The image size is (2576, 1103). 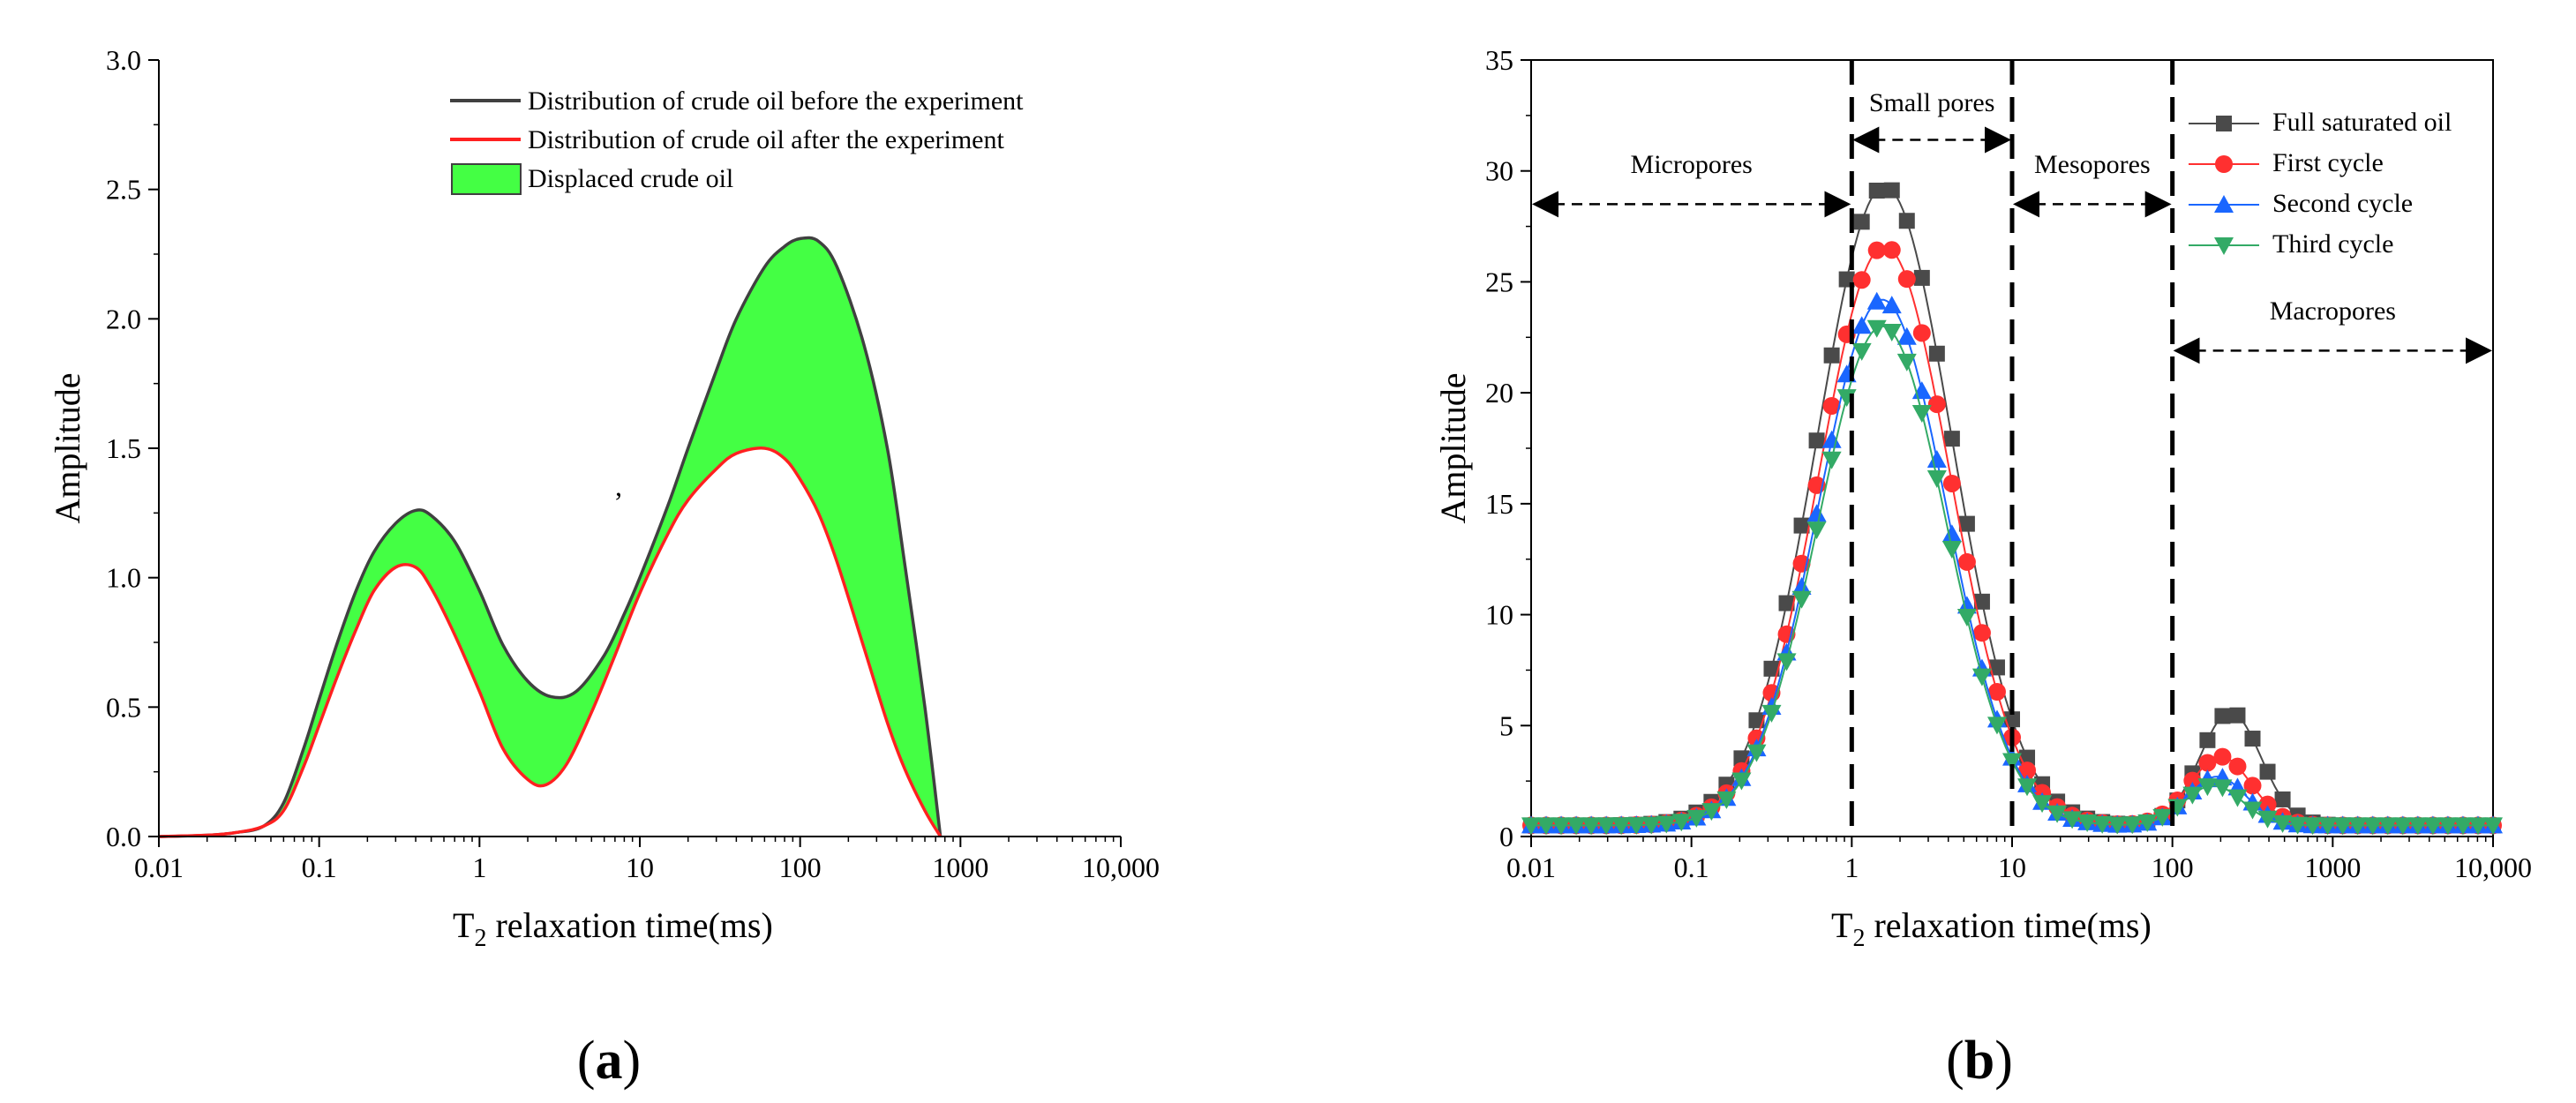 What do you see at coordinates (2332, 244) in the screenshot?
I see `legend-label-third: Third cycle` at bounding box center [2332, 244].